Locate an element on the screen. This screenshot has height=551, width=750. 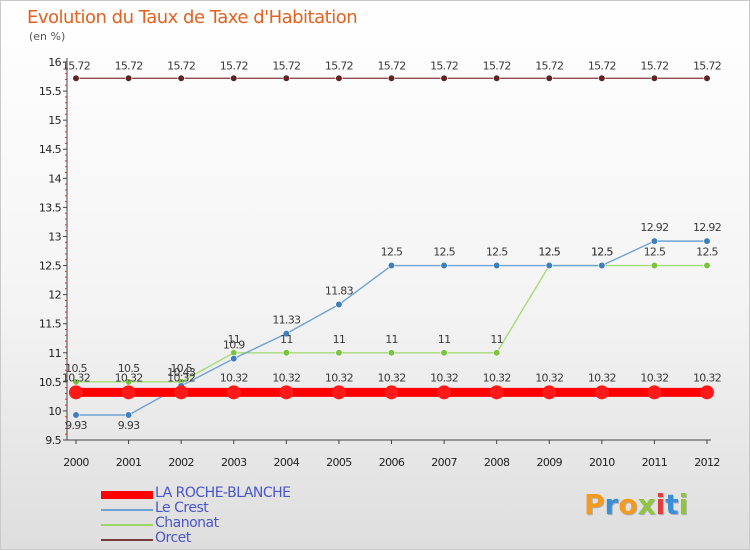
y-tick-label: 9.5 is located at coordinates (53, 440).